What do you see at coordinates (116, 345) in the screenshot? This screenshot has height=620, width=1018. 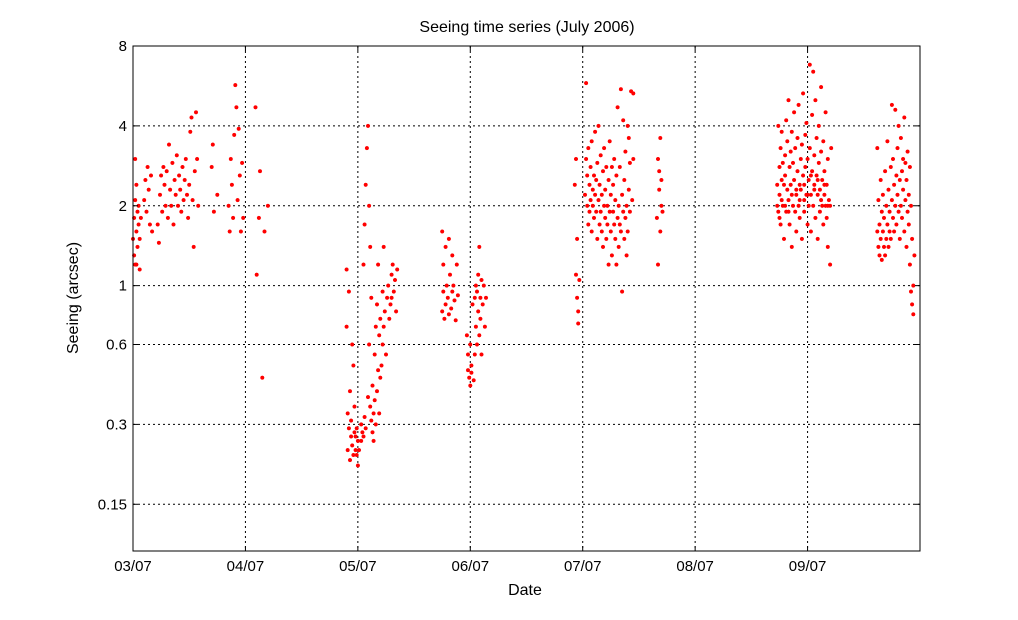 I see `y-tick-label: 0.6` at bounding box center [116, 345].